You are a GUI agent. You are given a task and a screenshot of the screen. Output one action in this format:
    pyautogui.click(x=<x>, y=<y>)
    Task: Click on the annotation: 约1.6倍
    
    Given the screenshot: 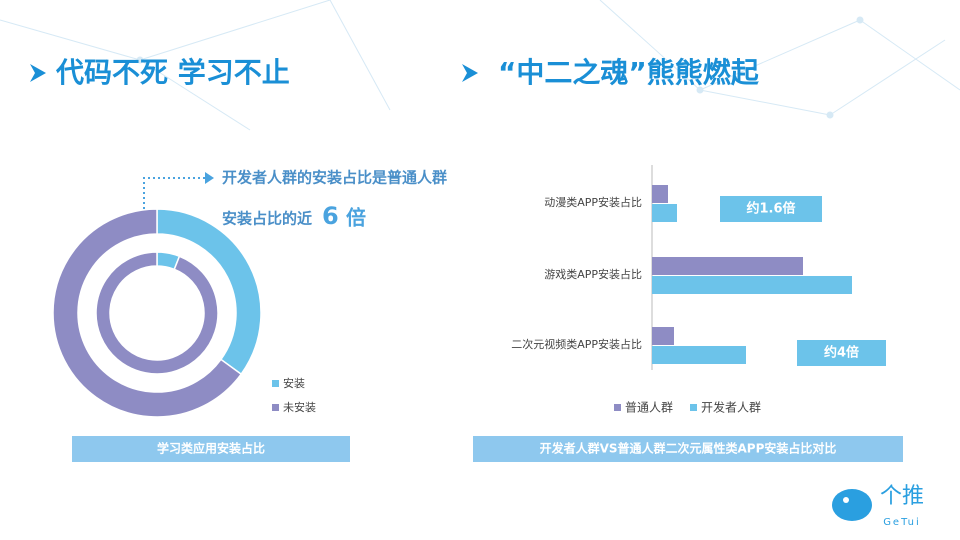 What is the action you would take?
    pyautogui.click(x=770, y=209)
    